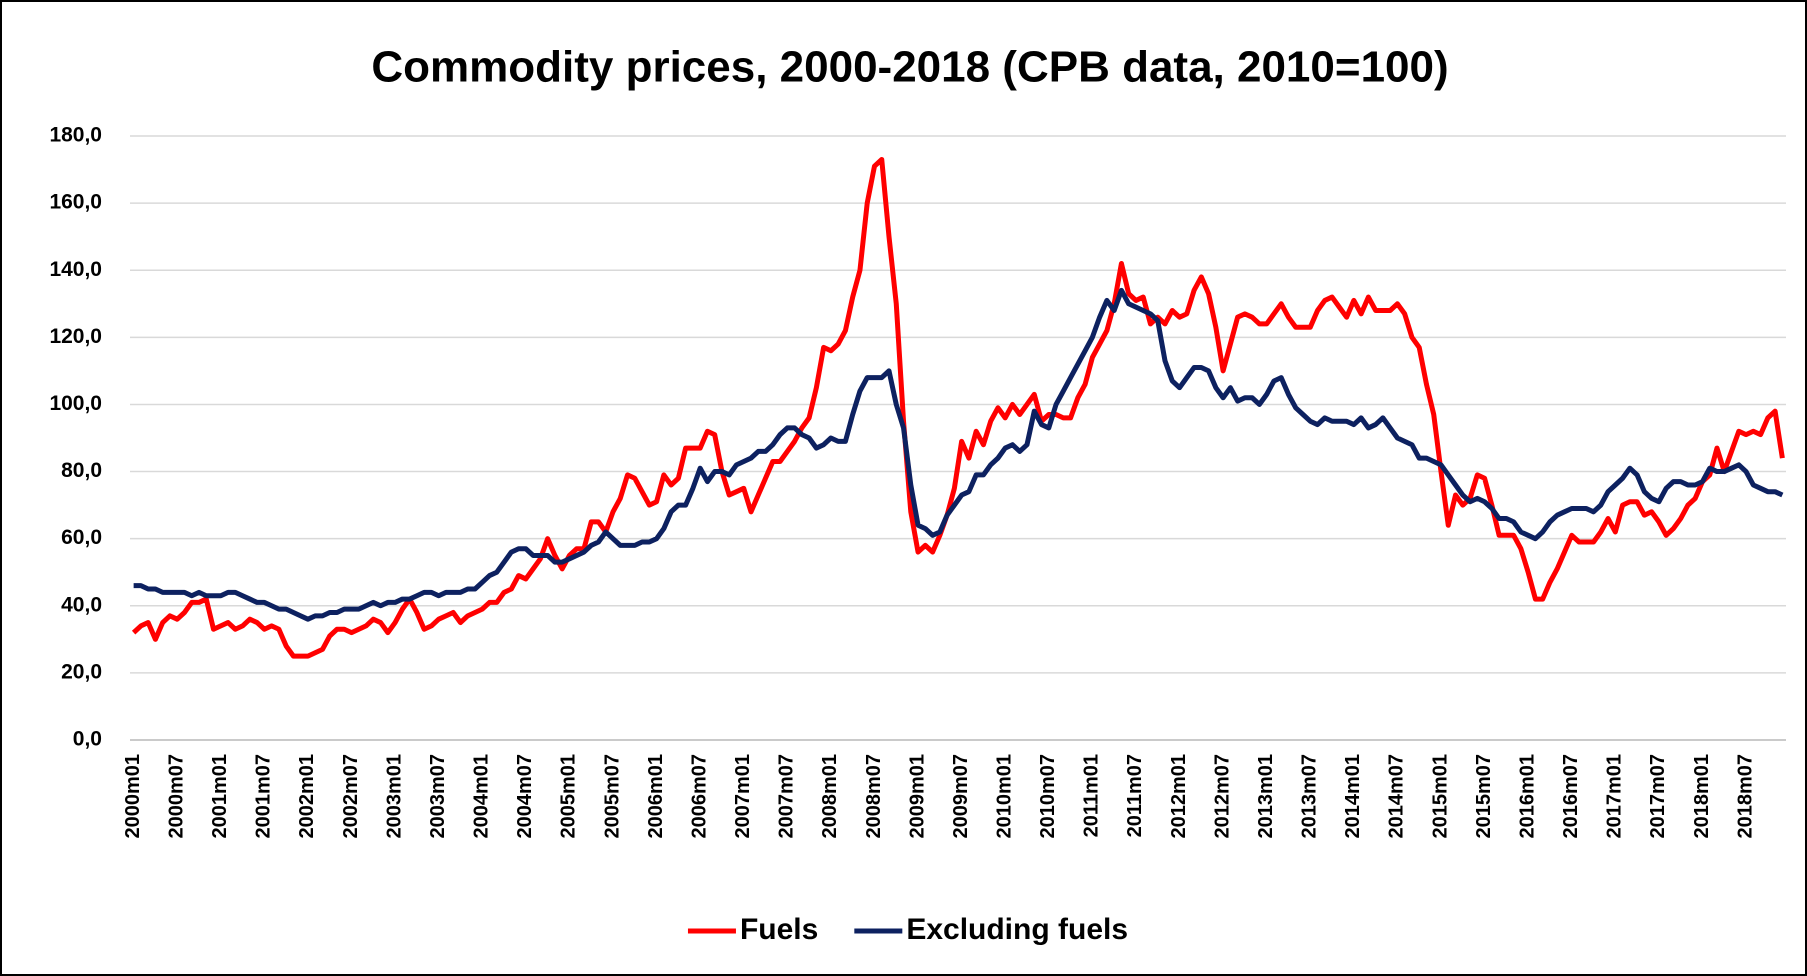 Image resolution: width=1807 pixels, height=976 pixels. What do you see at coordinates (1222, 796) in the screenshot?
I see `x-tick-label: 2012m07` at bounding box center [1222, 796].